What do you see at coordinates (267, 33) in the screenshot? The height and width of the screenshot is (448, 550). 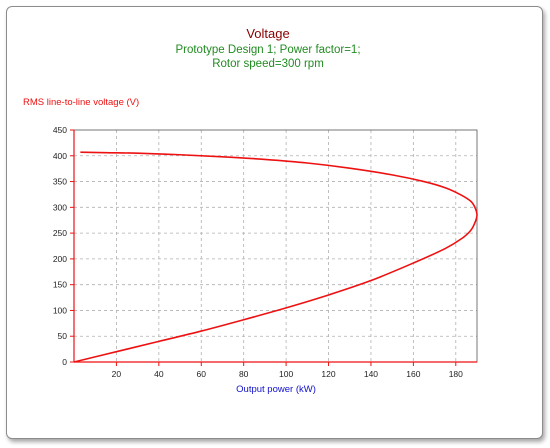 I see `chart-title: Voltage` at bounding box center [267, 33].